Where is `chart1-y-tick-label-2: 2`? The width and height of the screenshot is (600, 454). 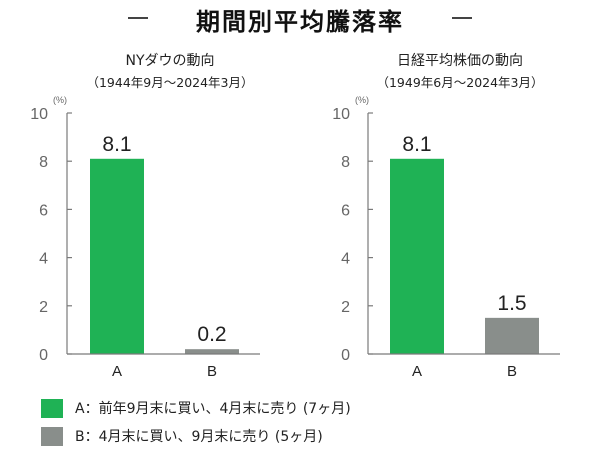
chart1-y-tick-label-2: 2 is located at coordinates (43, 307).